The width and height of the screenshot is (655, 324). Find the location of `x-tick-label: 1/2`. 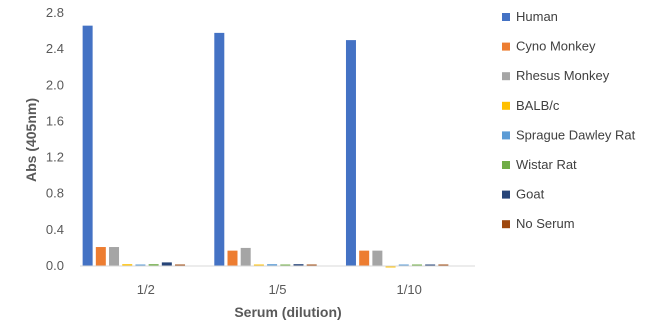

x-tick-label: 1/2 is located at coordinates (146, 289).